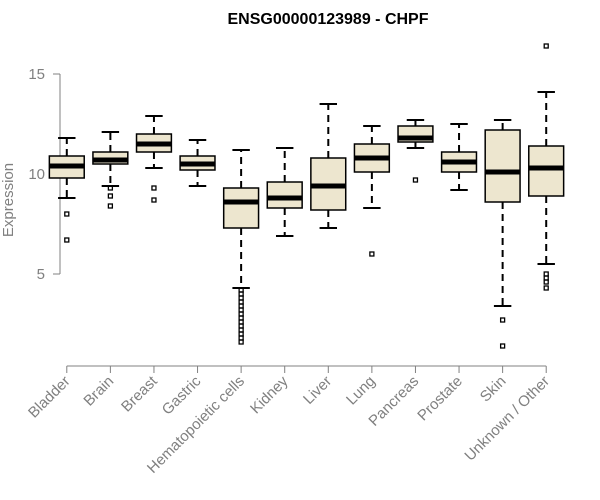 The width and height of the screenshot is (600, 500). I want to click on y-ticks: 5 10 15, so click(44, 174).